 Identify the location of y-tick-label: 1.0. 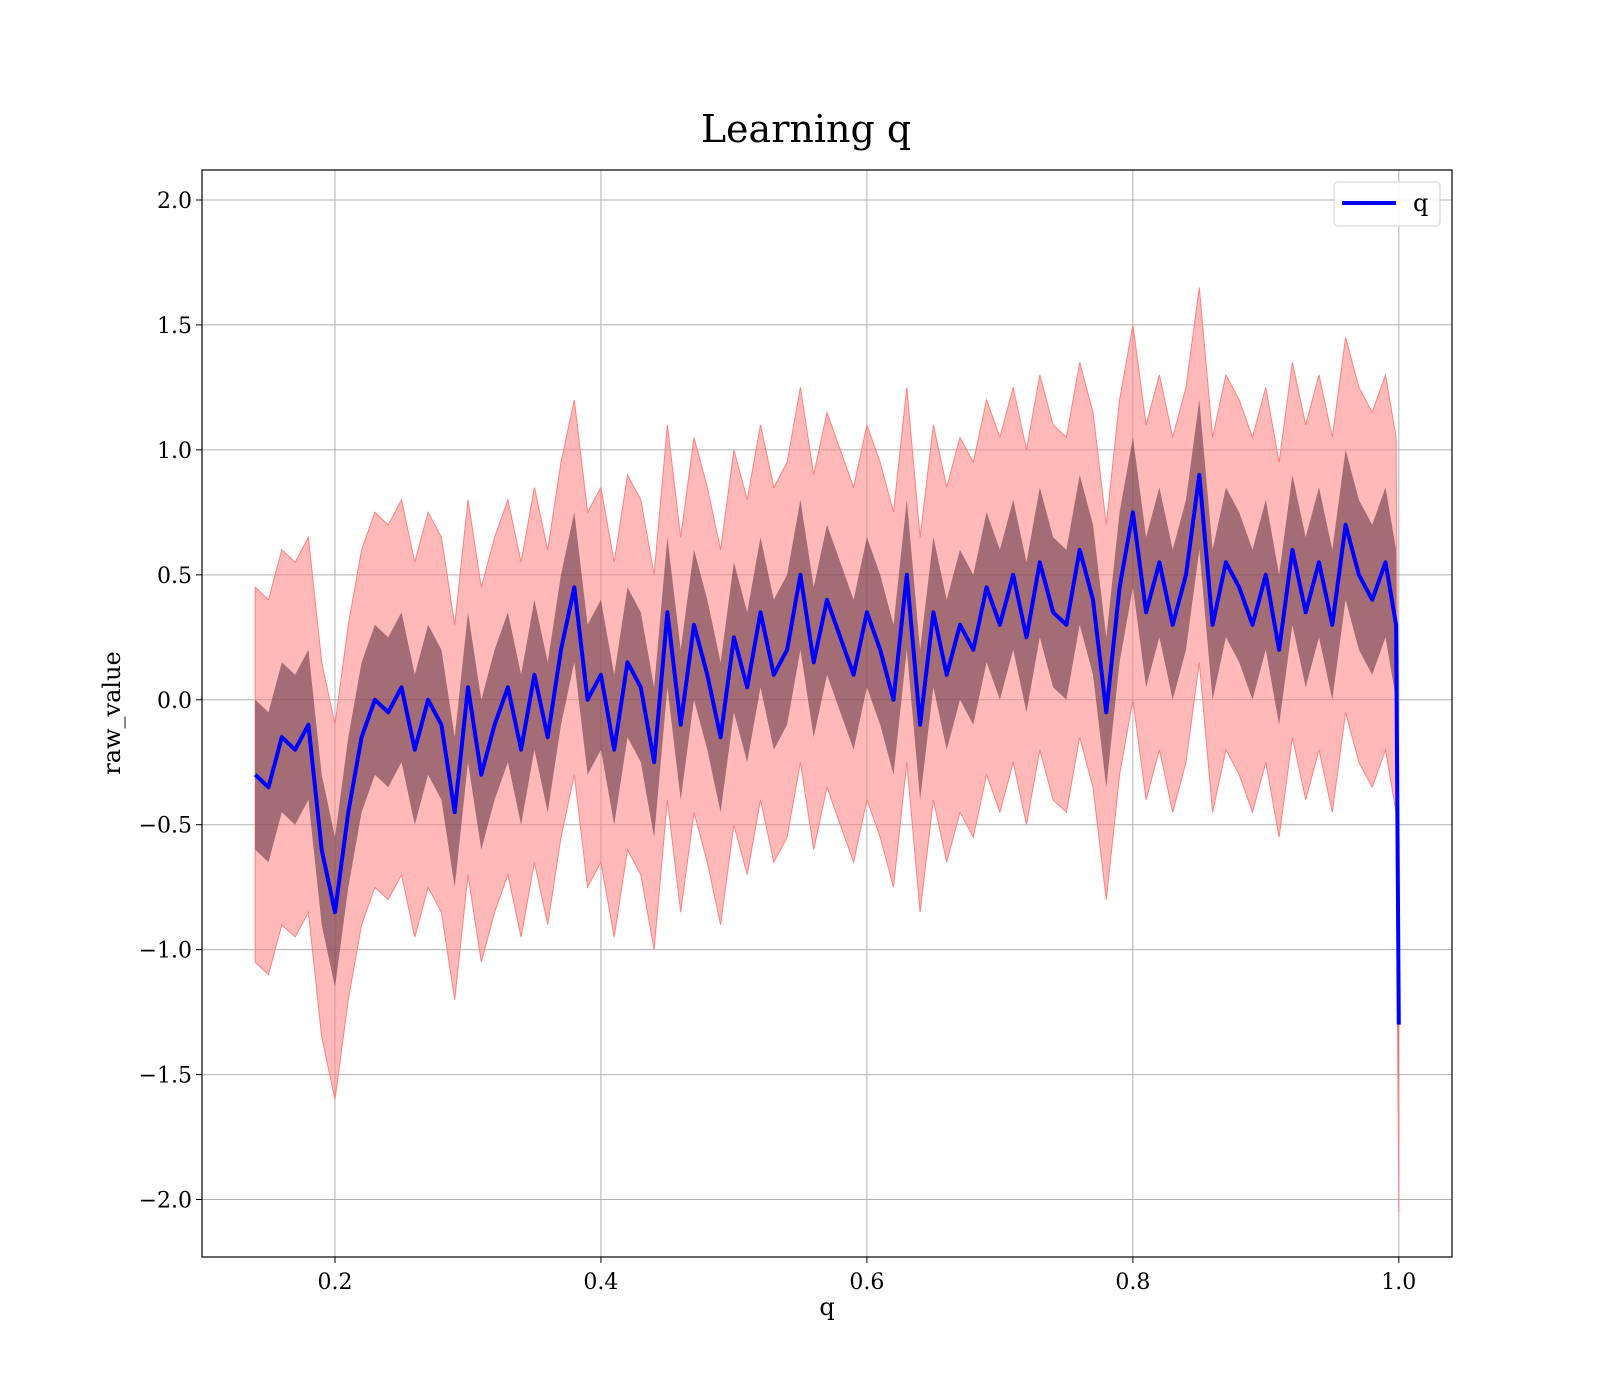
(174, 451).